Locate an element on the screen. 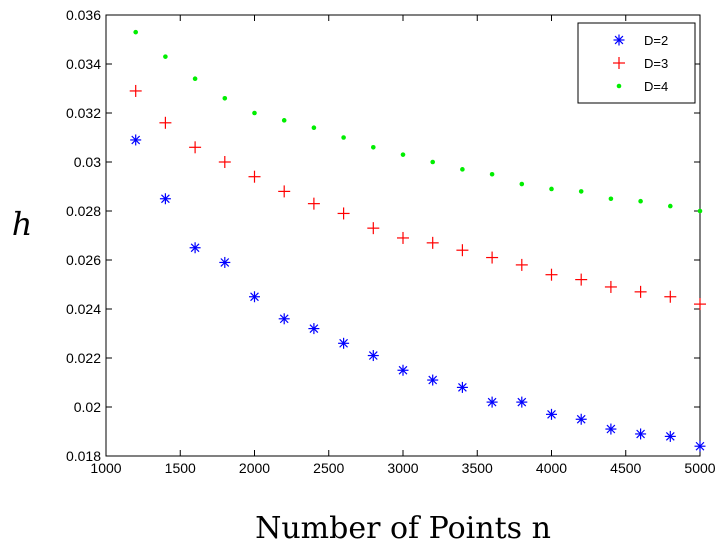 The height and width of the screenshot is (548, 715). x-tick-label: 4500 is located at coordinates (625, 468).